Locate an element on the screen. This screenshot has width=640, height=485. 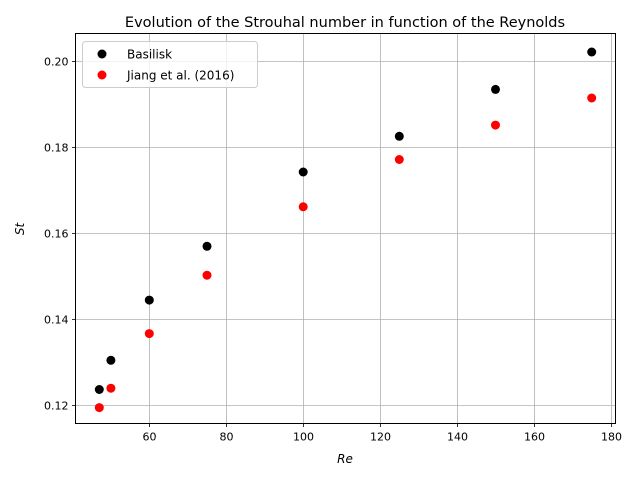
y-axis-label: St is located at coordinates (20, 229).